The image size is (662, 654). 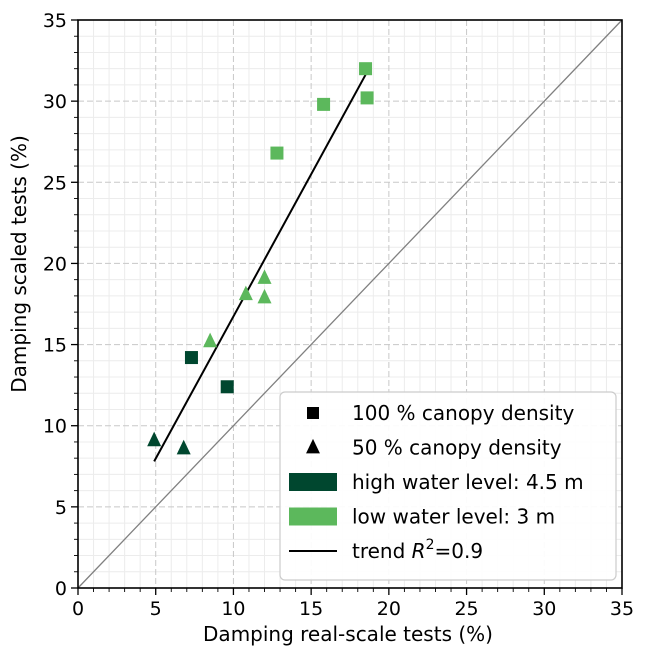 What do you see at coordinates (313, 413) in the screenshot?
I see `legend-square-marker` at bounding box center [313, 413].